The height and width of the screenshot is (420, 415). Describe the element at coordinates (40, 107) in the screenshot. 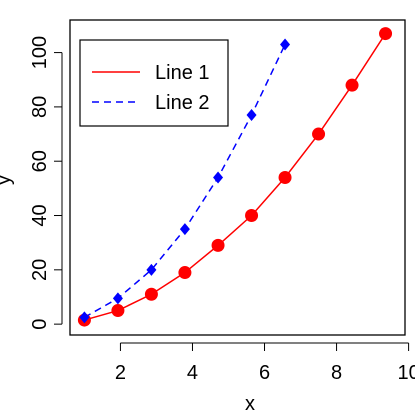

I see `y-tick-label: 80` at that location.